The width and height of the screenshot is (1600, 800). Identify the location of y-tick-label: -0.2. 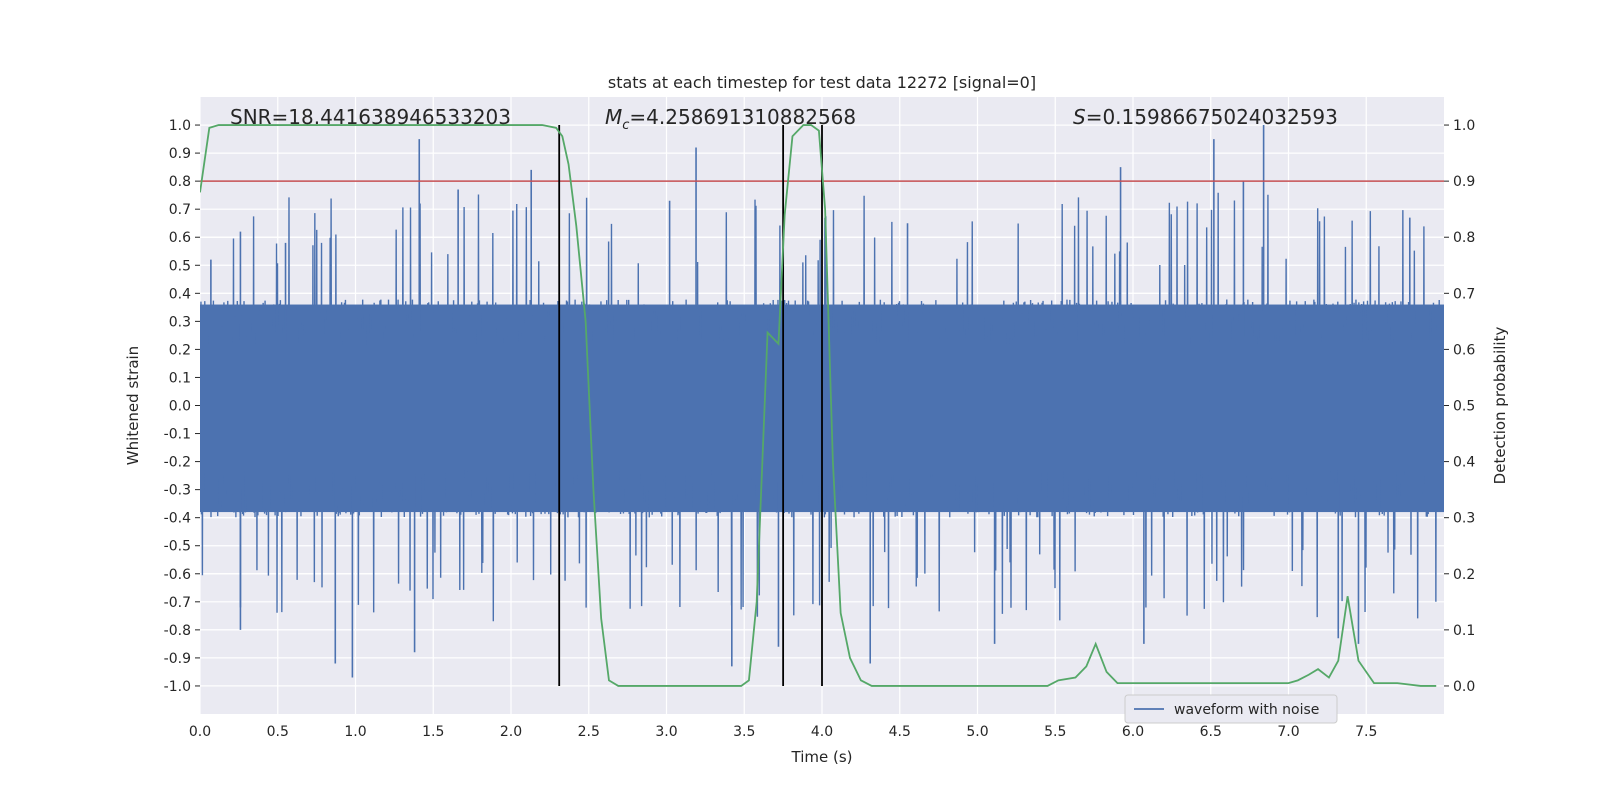
(177, 463).